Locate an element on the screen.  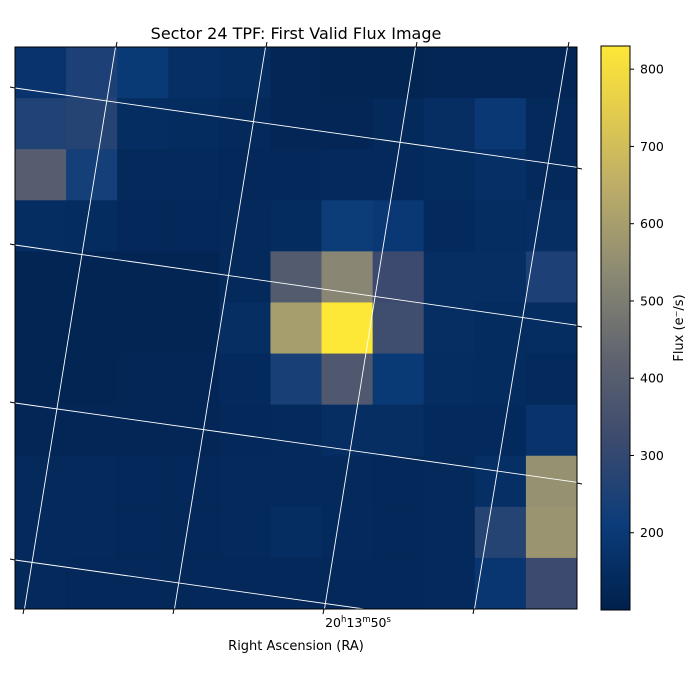
colorbar-tick-label: 800 is located at coordinates (652, 69).